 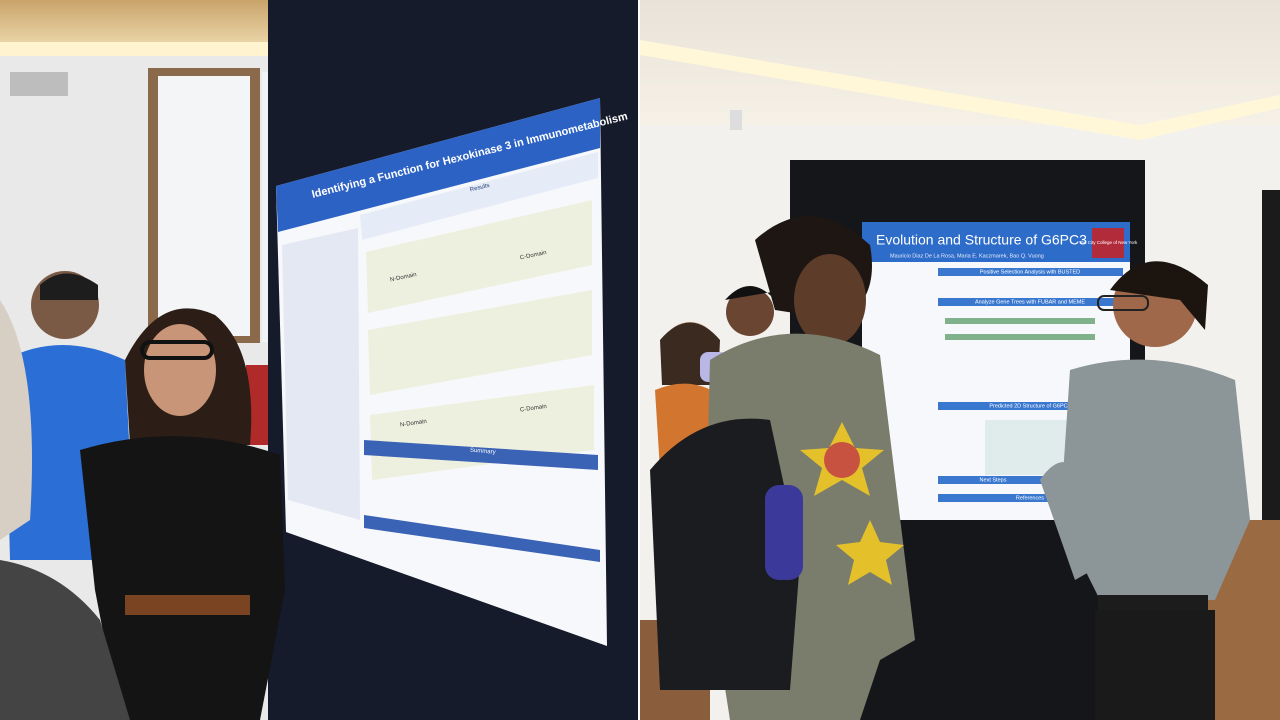 I want to click on section-heading: Predicted 2D Structure of G6PC3, so click(x=1029, y=406).